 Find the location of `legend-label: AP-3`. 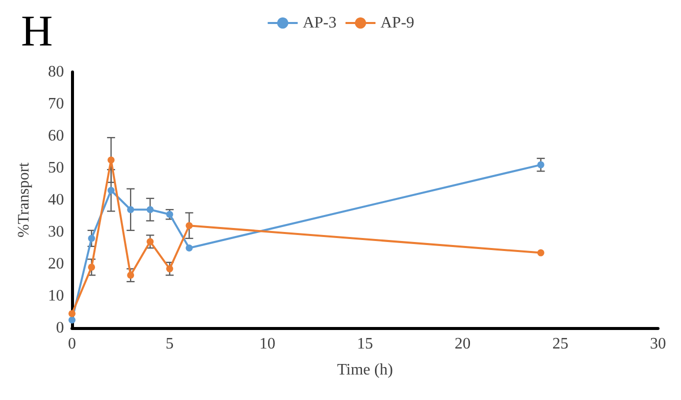

legend-label: AP-3 is located at coordinates (319, 23).